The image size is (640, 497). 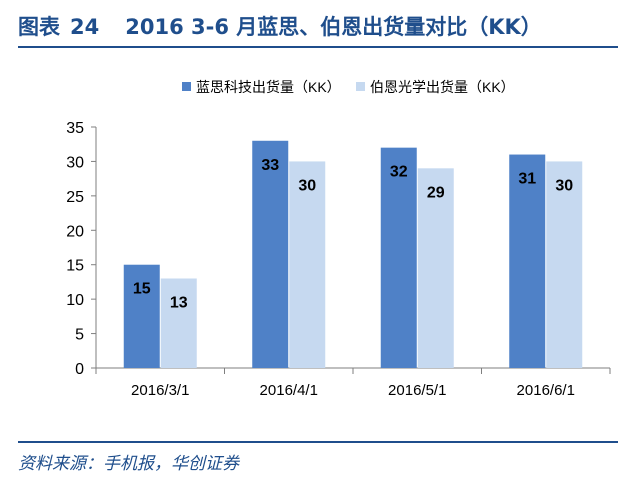 What do you see at coordinates (39, 27) in the screenshot?
I see `figure-label: 图表` at bounding box center [39, 27].